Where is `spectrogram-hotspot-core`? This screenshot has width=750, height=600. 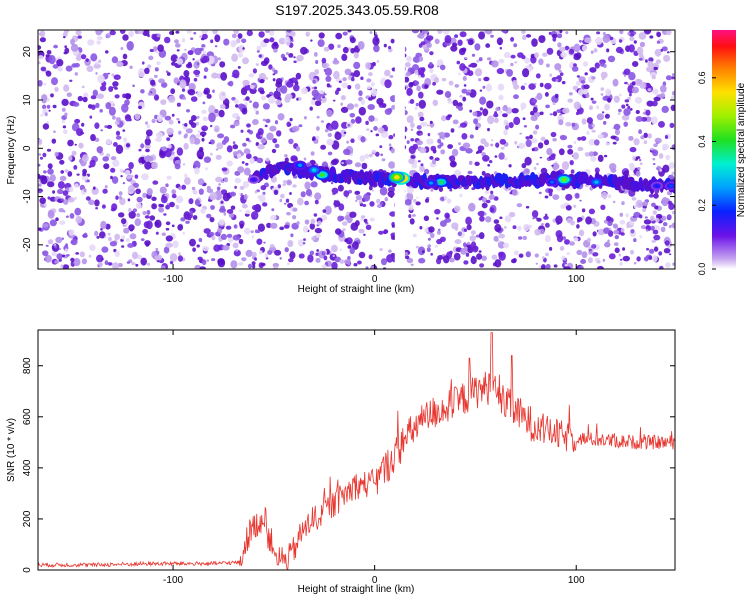
spectrogram-hotspot-core is located at coordinates (441, 182).